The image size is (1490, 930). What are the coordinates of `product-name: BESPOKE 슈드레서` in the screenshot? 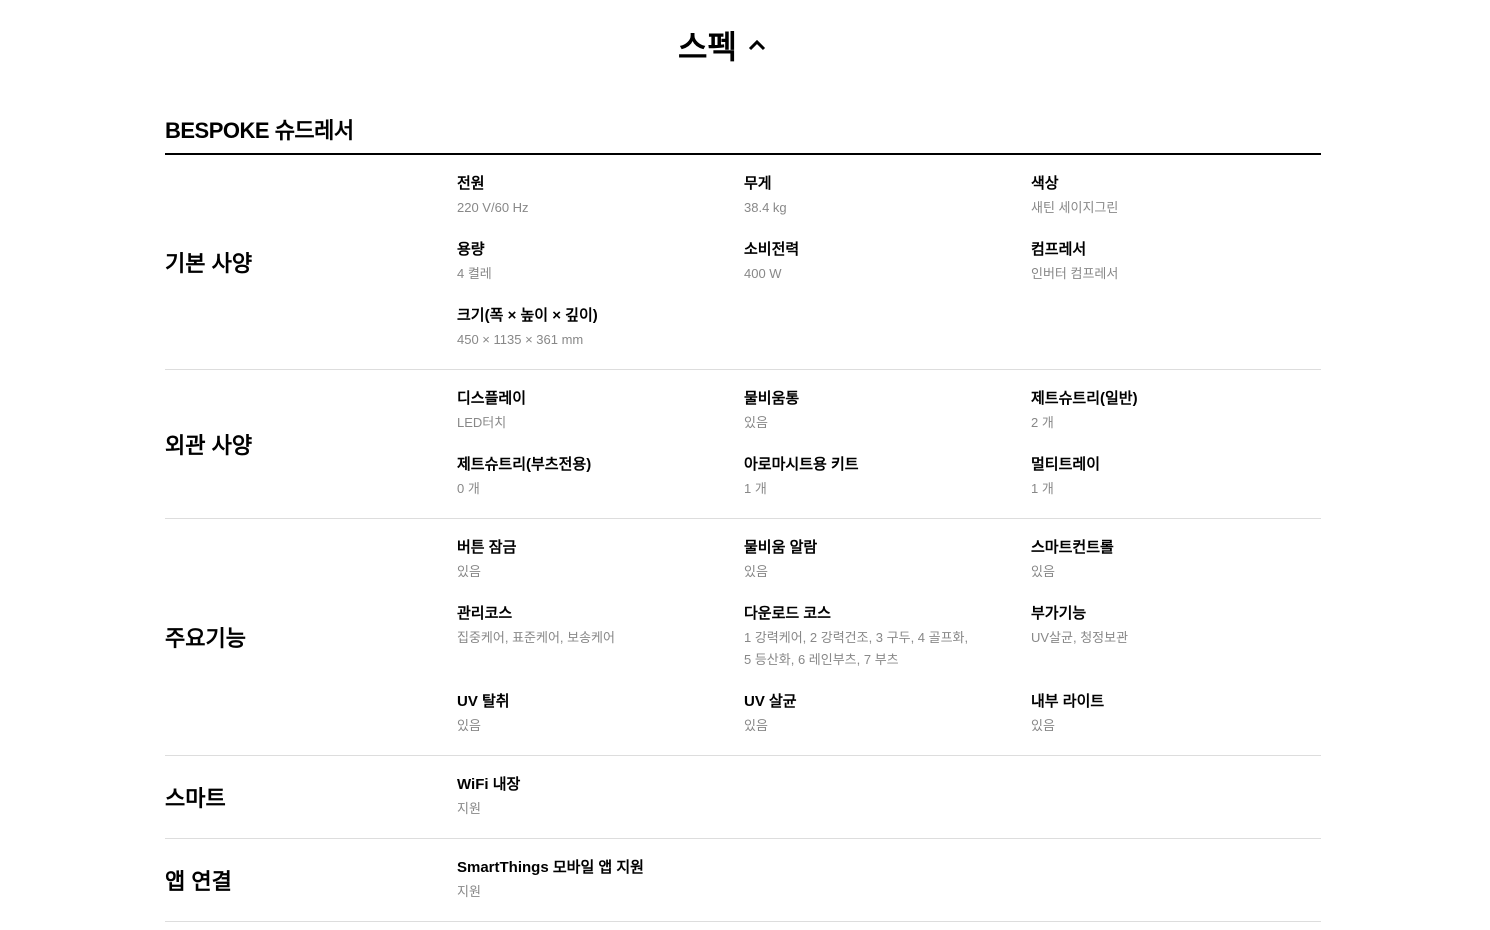 It's located at (259, 130).